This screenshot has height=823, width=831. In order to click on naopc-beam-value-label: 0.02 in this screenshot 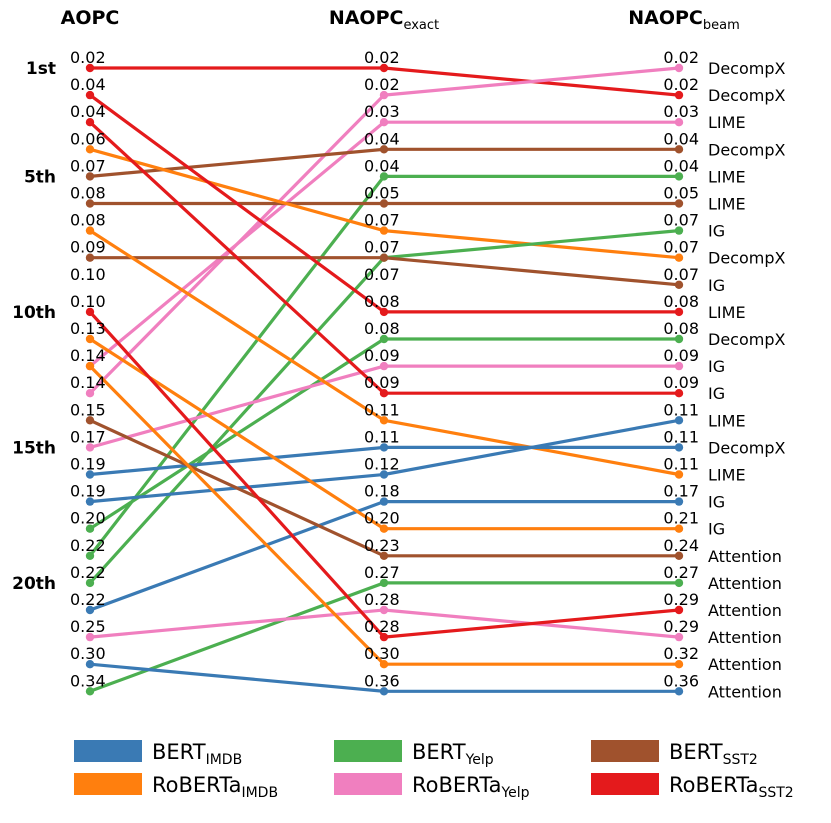, I will do `click(681, 57)`.